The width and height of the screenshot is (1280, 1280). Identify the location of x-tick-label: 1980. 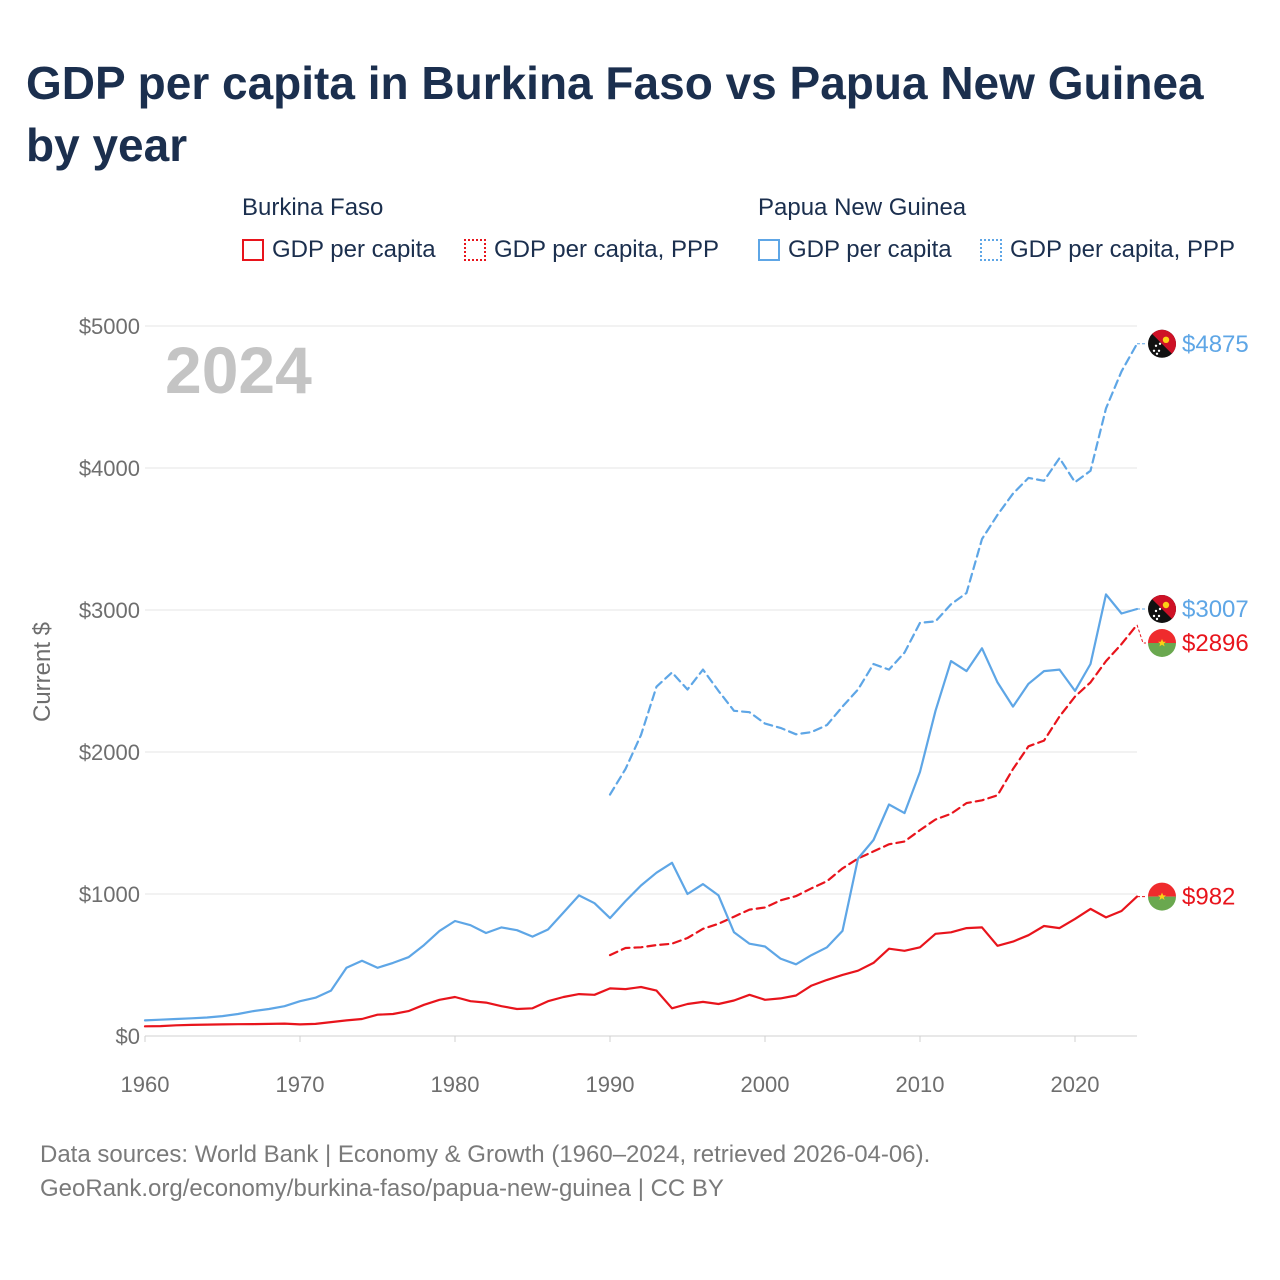
(455, 1084).